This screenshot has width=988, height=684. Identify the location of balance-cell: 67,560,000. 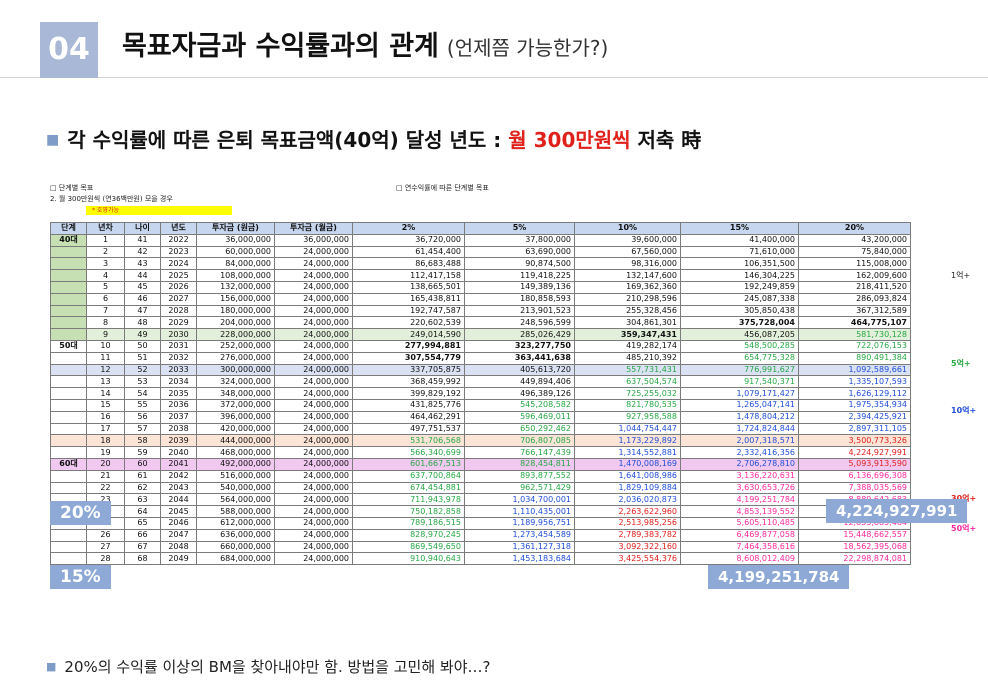
(627, 252).